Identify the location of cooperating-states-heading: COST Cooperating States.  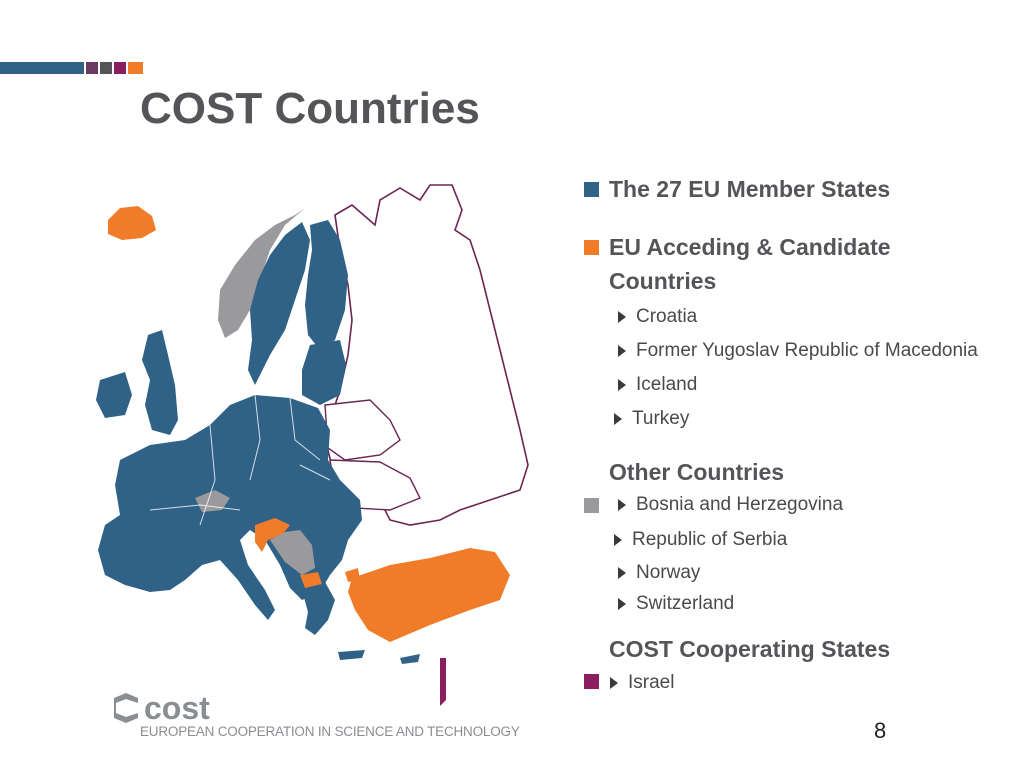
(750, 649).